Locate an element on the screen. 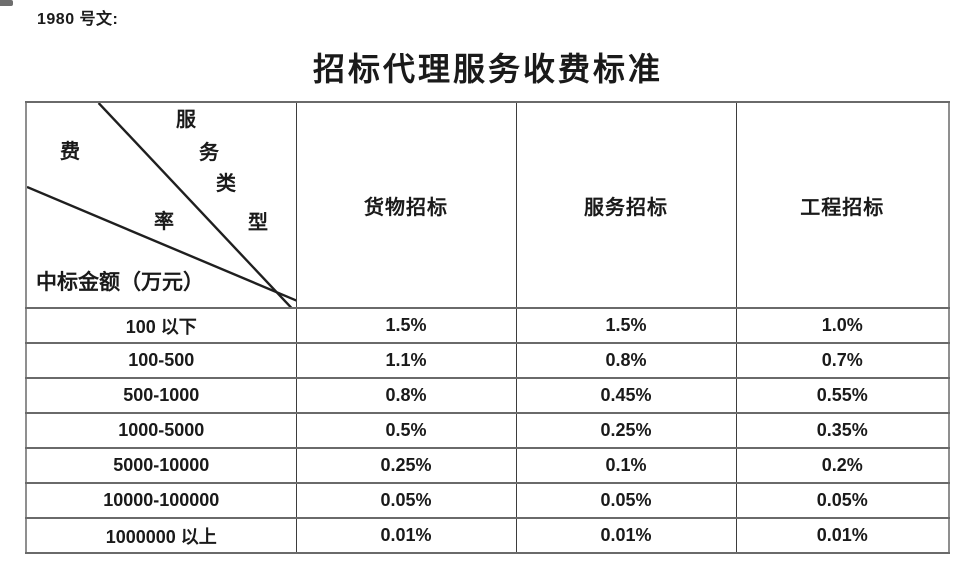  table-row: 10000-100000 0.05% 0.05% 0.05% is located at coordinates (487, 500).